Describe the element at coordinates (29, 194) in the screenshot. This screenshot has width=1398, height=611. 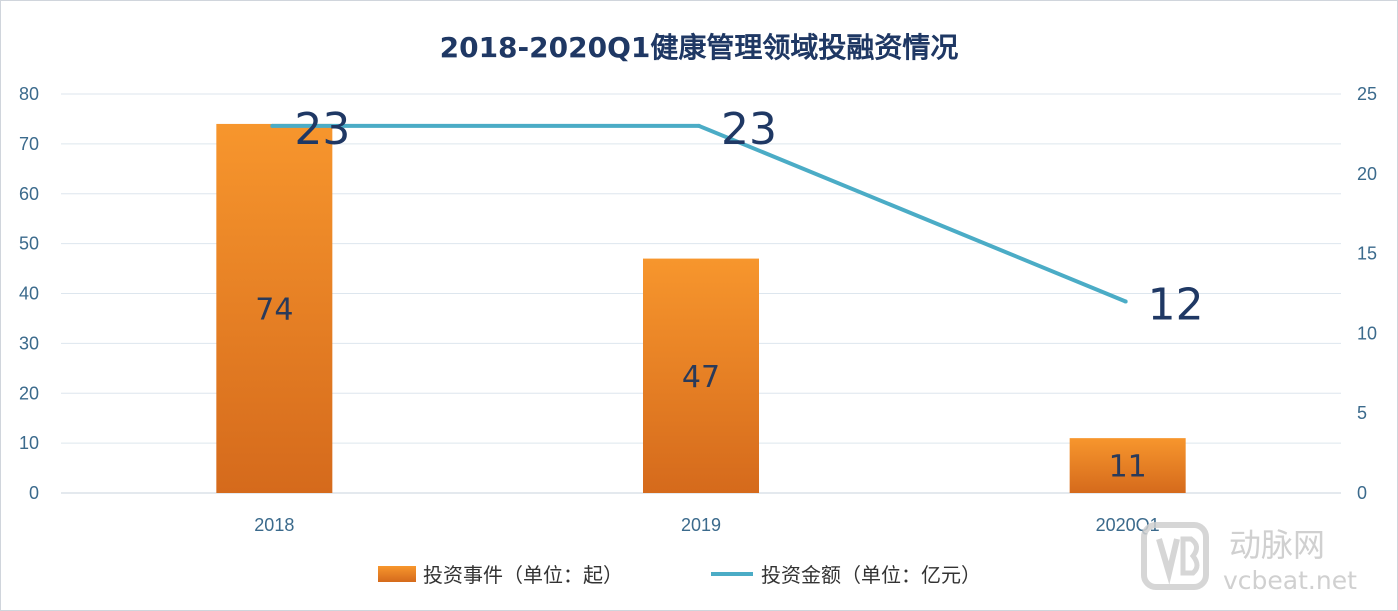
I see `left-tick-label: 60` at that location.